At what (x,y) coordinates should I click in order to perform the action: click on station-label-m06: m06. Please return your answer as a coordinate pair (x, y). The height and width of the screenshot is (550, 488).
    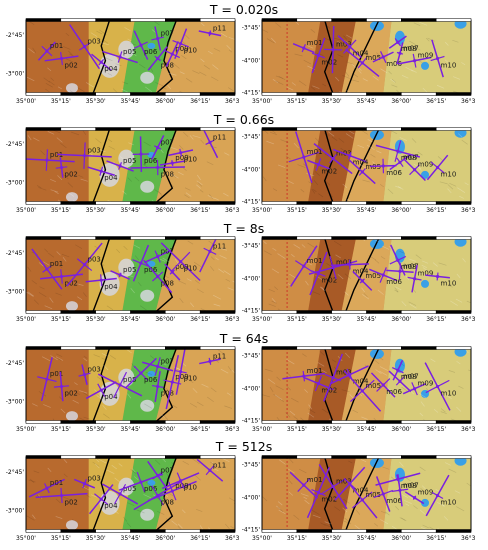
    Looking at the image, I should click on (394, 392).